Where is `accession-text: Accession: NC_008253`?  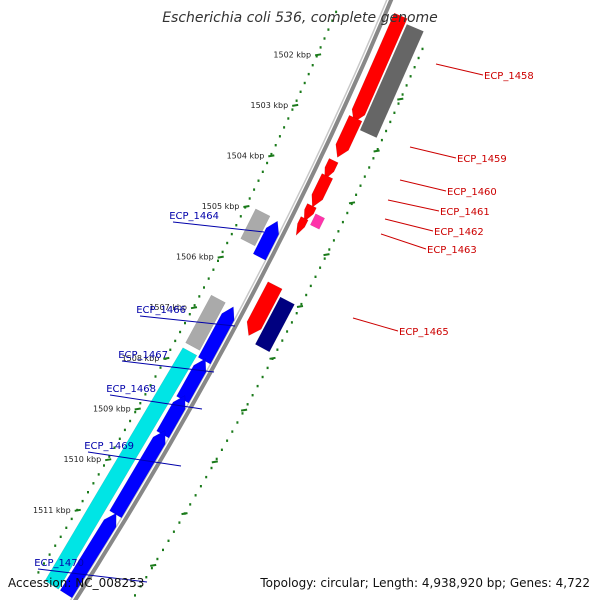
accession-text: Accession: NC_008253 is located at coordinates (76, 583).